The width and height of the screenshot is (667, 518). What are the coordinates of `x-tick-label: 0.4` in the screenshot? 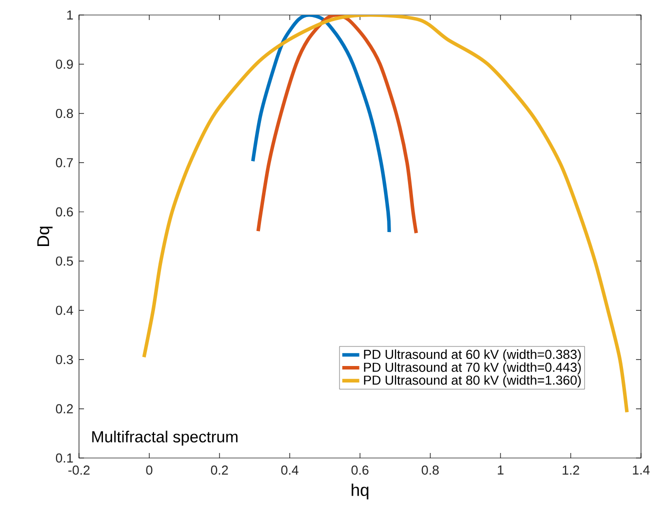 It's located at (289, 470).